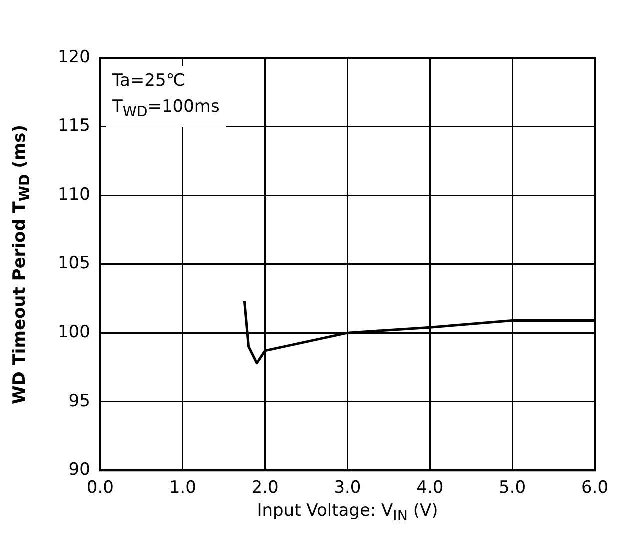 The image size is (619, 547). I want to click on x-axis-title: Input Voltage: V$_{IN}$ (V), so click(347, 512).